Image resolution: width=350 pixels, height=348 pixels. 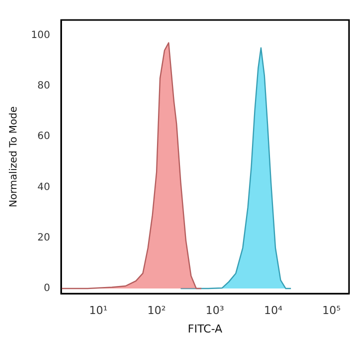 What do you see at coordinates (205, 329) in the screenshot?
I see `x-axis-title: FITC-A` at bounding box center [205, 329].